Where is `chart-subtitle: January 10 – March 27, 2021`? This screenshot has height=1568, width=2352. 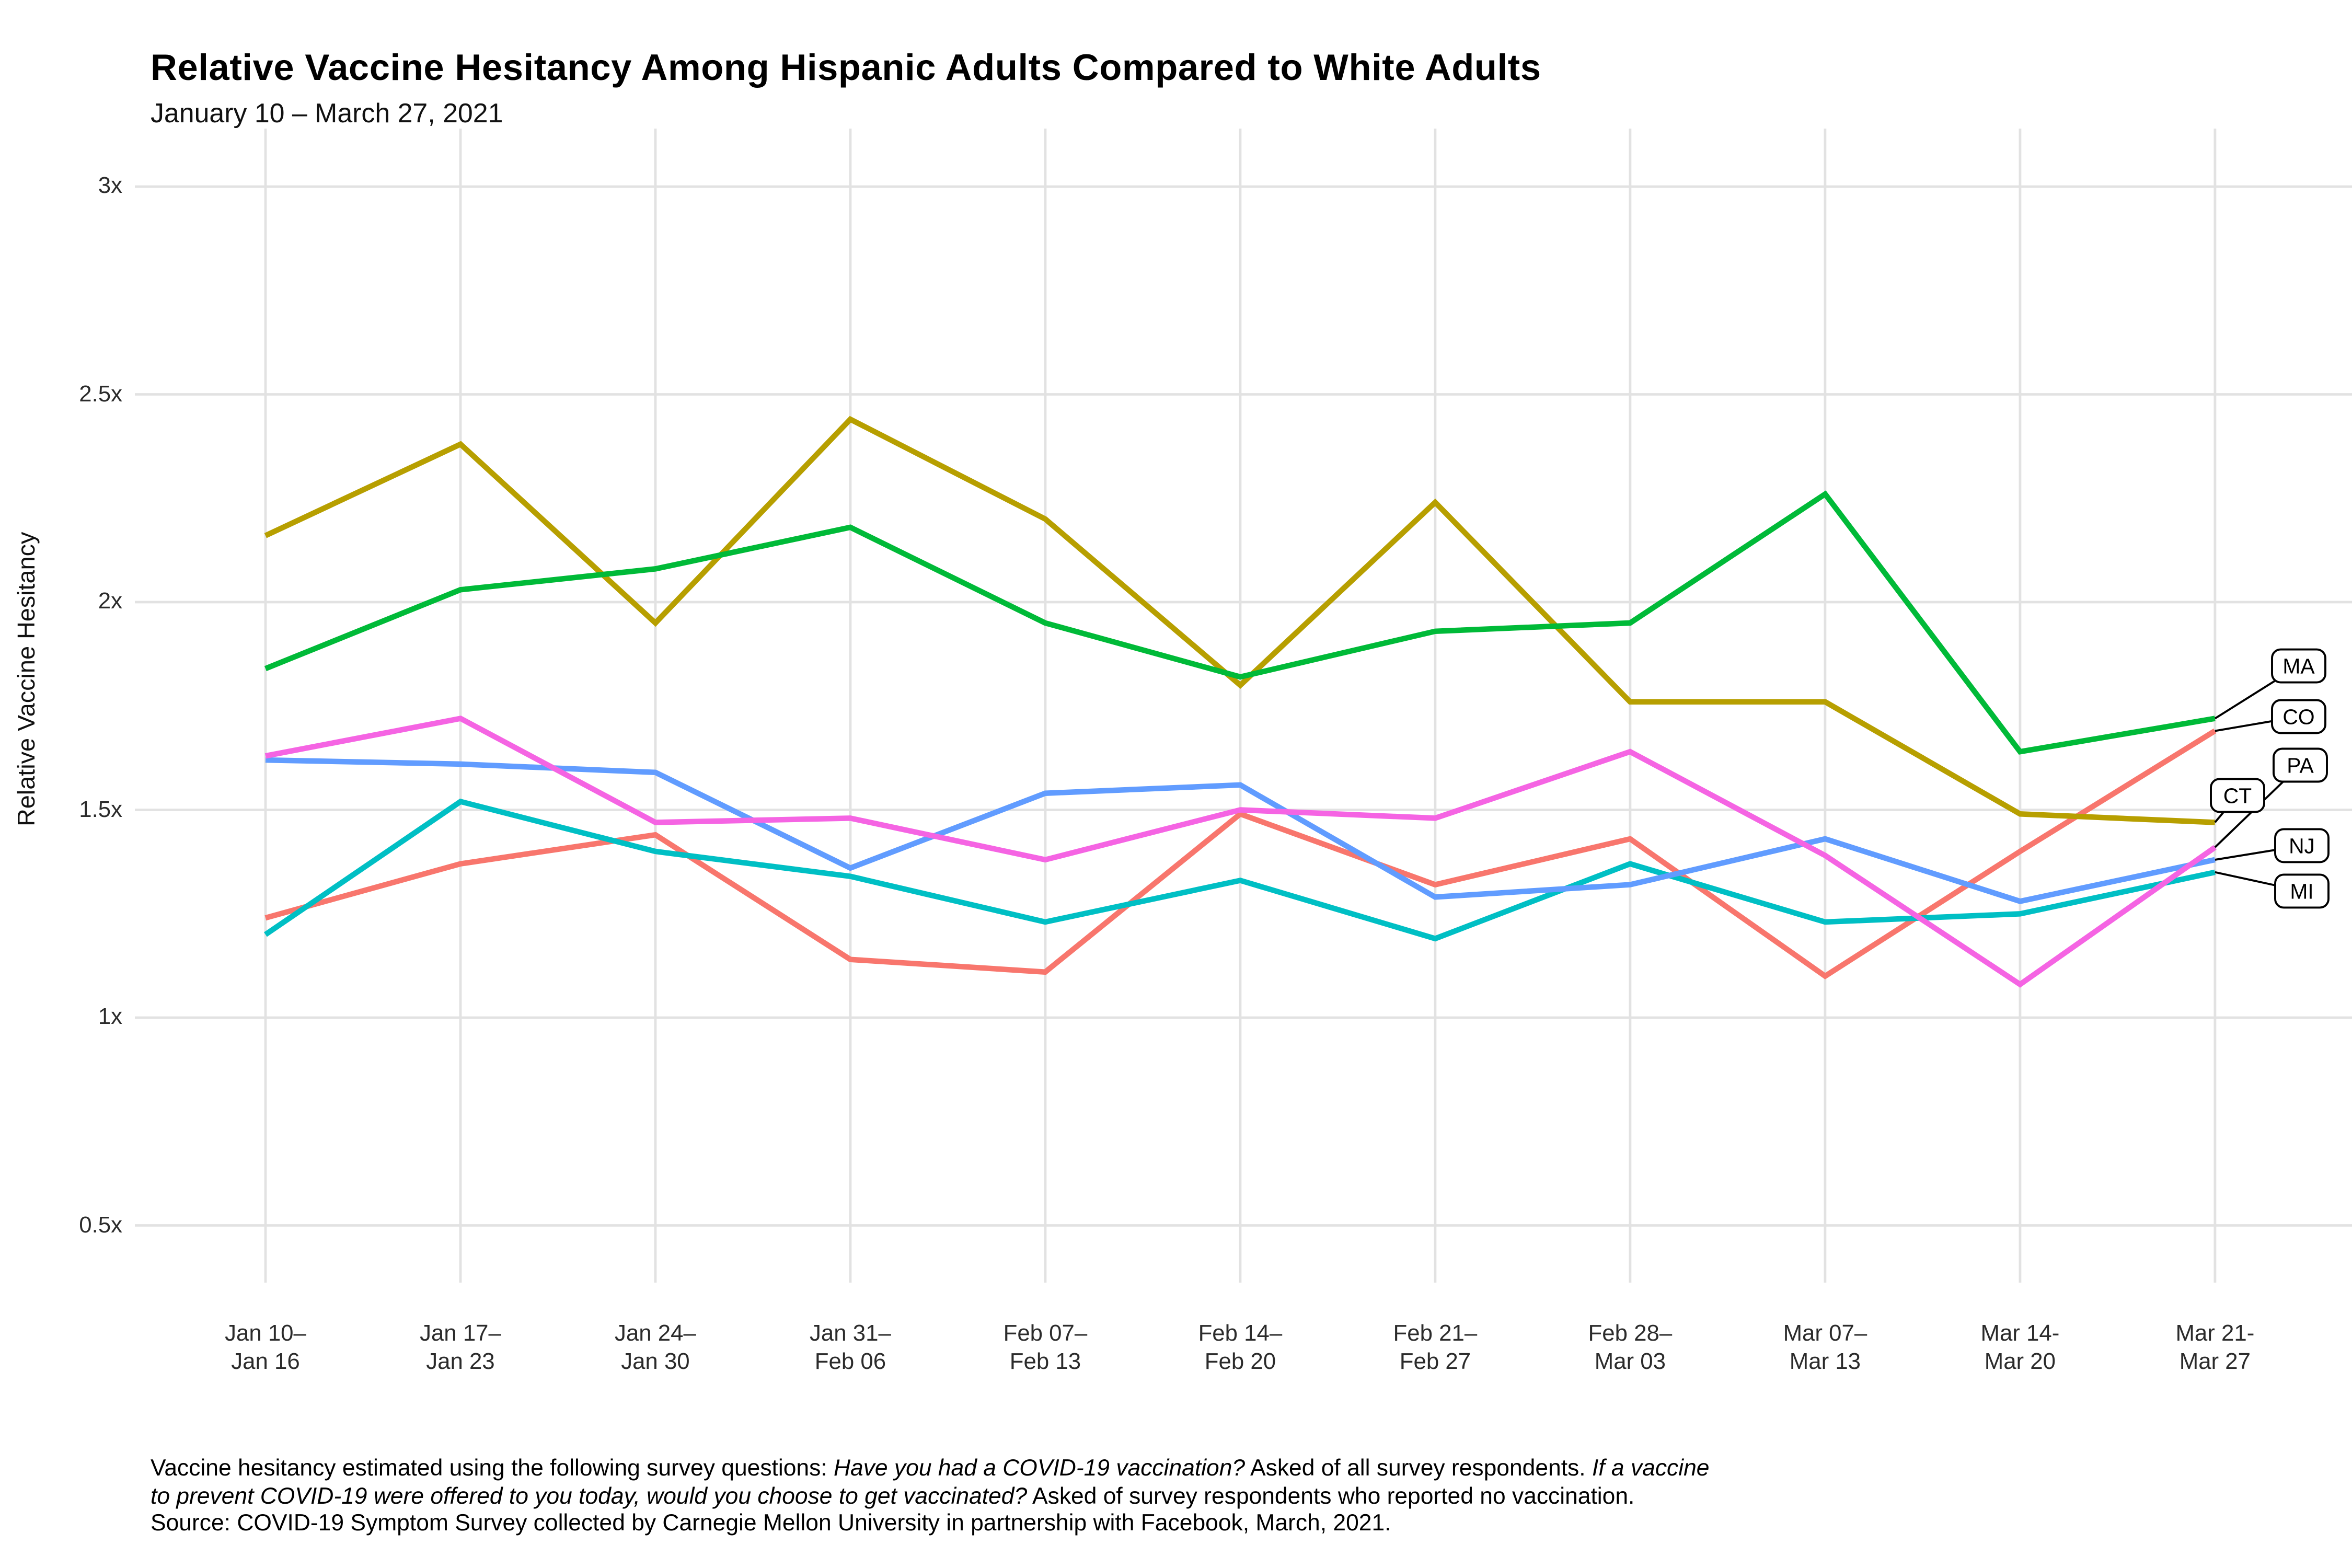
chart-subtitle: January 10 – March 27, 2021 is located at coordinates (327, 113).